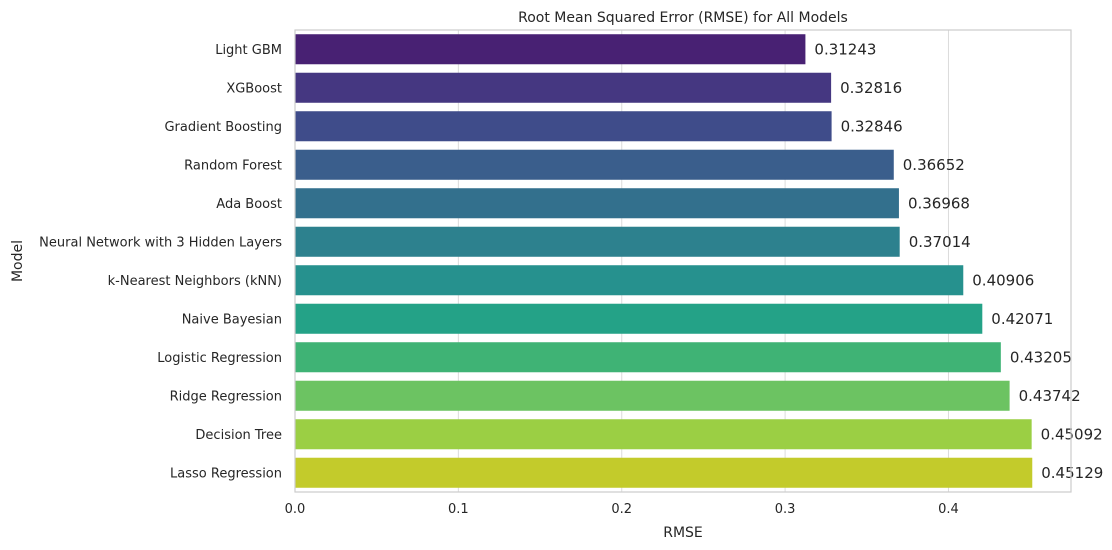 The height and width of the screenshot is (550, 1112). What do you see at coordinates (1072, 434) in the screenshot?
I see `bar-value-label: 0.45092` at bounding box center [1072, 434].